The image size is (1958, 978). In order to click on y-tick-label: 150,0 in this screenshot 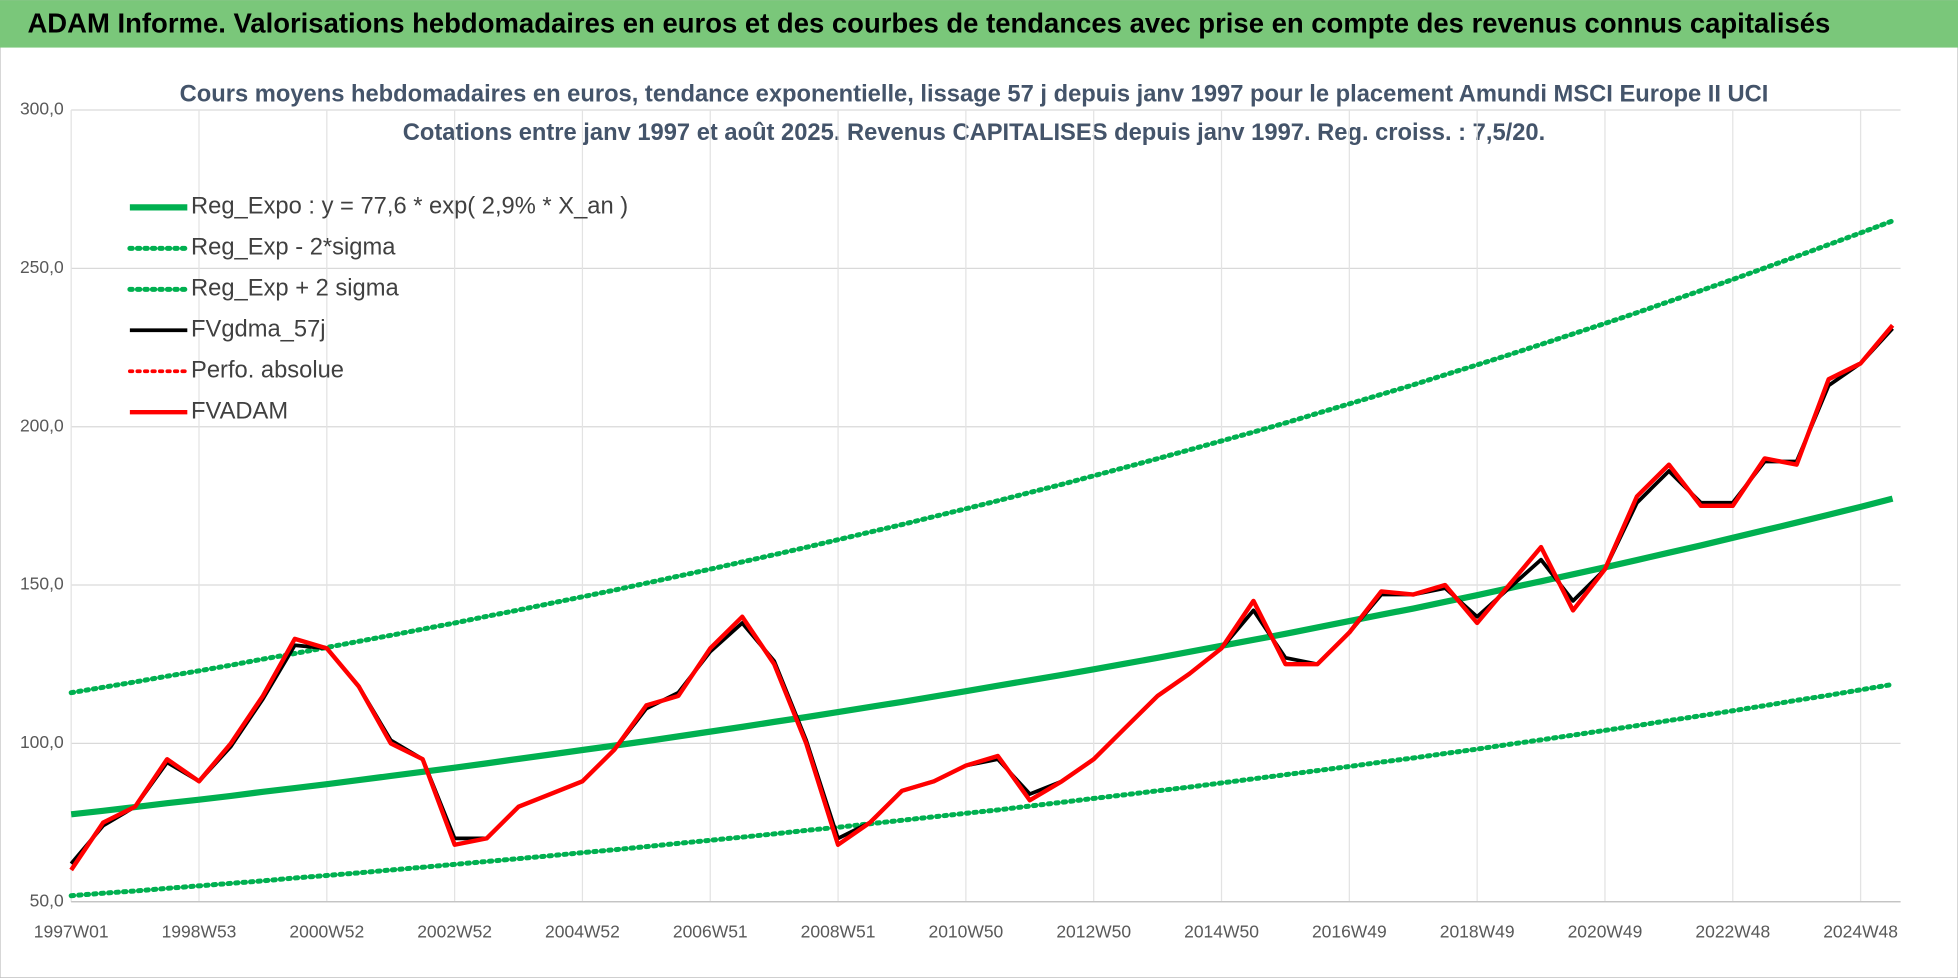, I will do `click(42, 584)`.